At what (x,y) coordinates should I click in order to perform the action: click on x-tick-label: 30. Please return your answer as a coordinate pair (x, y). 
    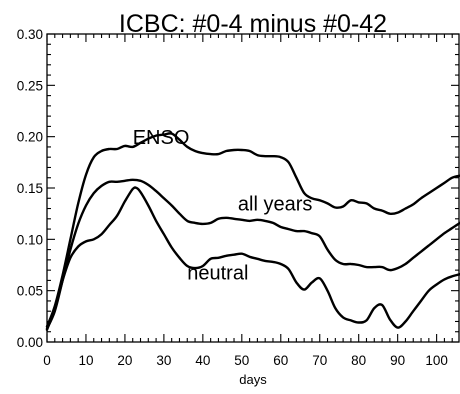
    Looking at the image, I should click on (163, 360).